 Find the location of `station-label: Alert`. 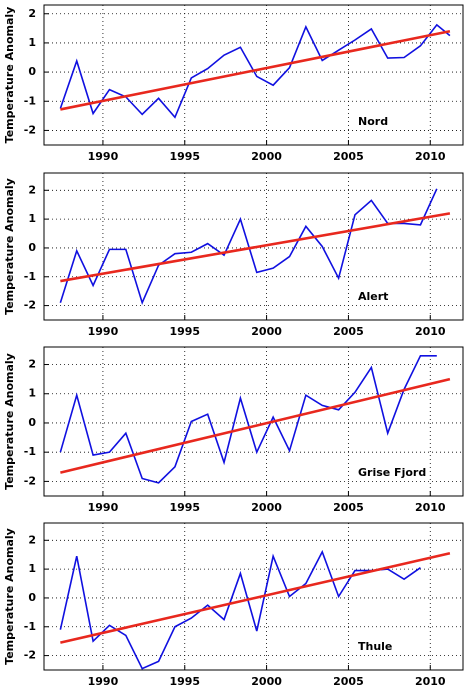

station-label: Alert is located at coordinates (373, 296).